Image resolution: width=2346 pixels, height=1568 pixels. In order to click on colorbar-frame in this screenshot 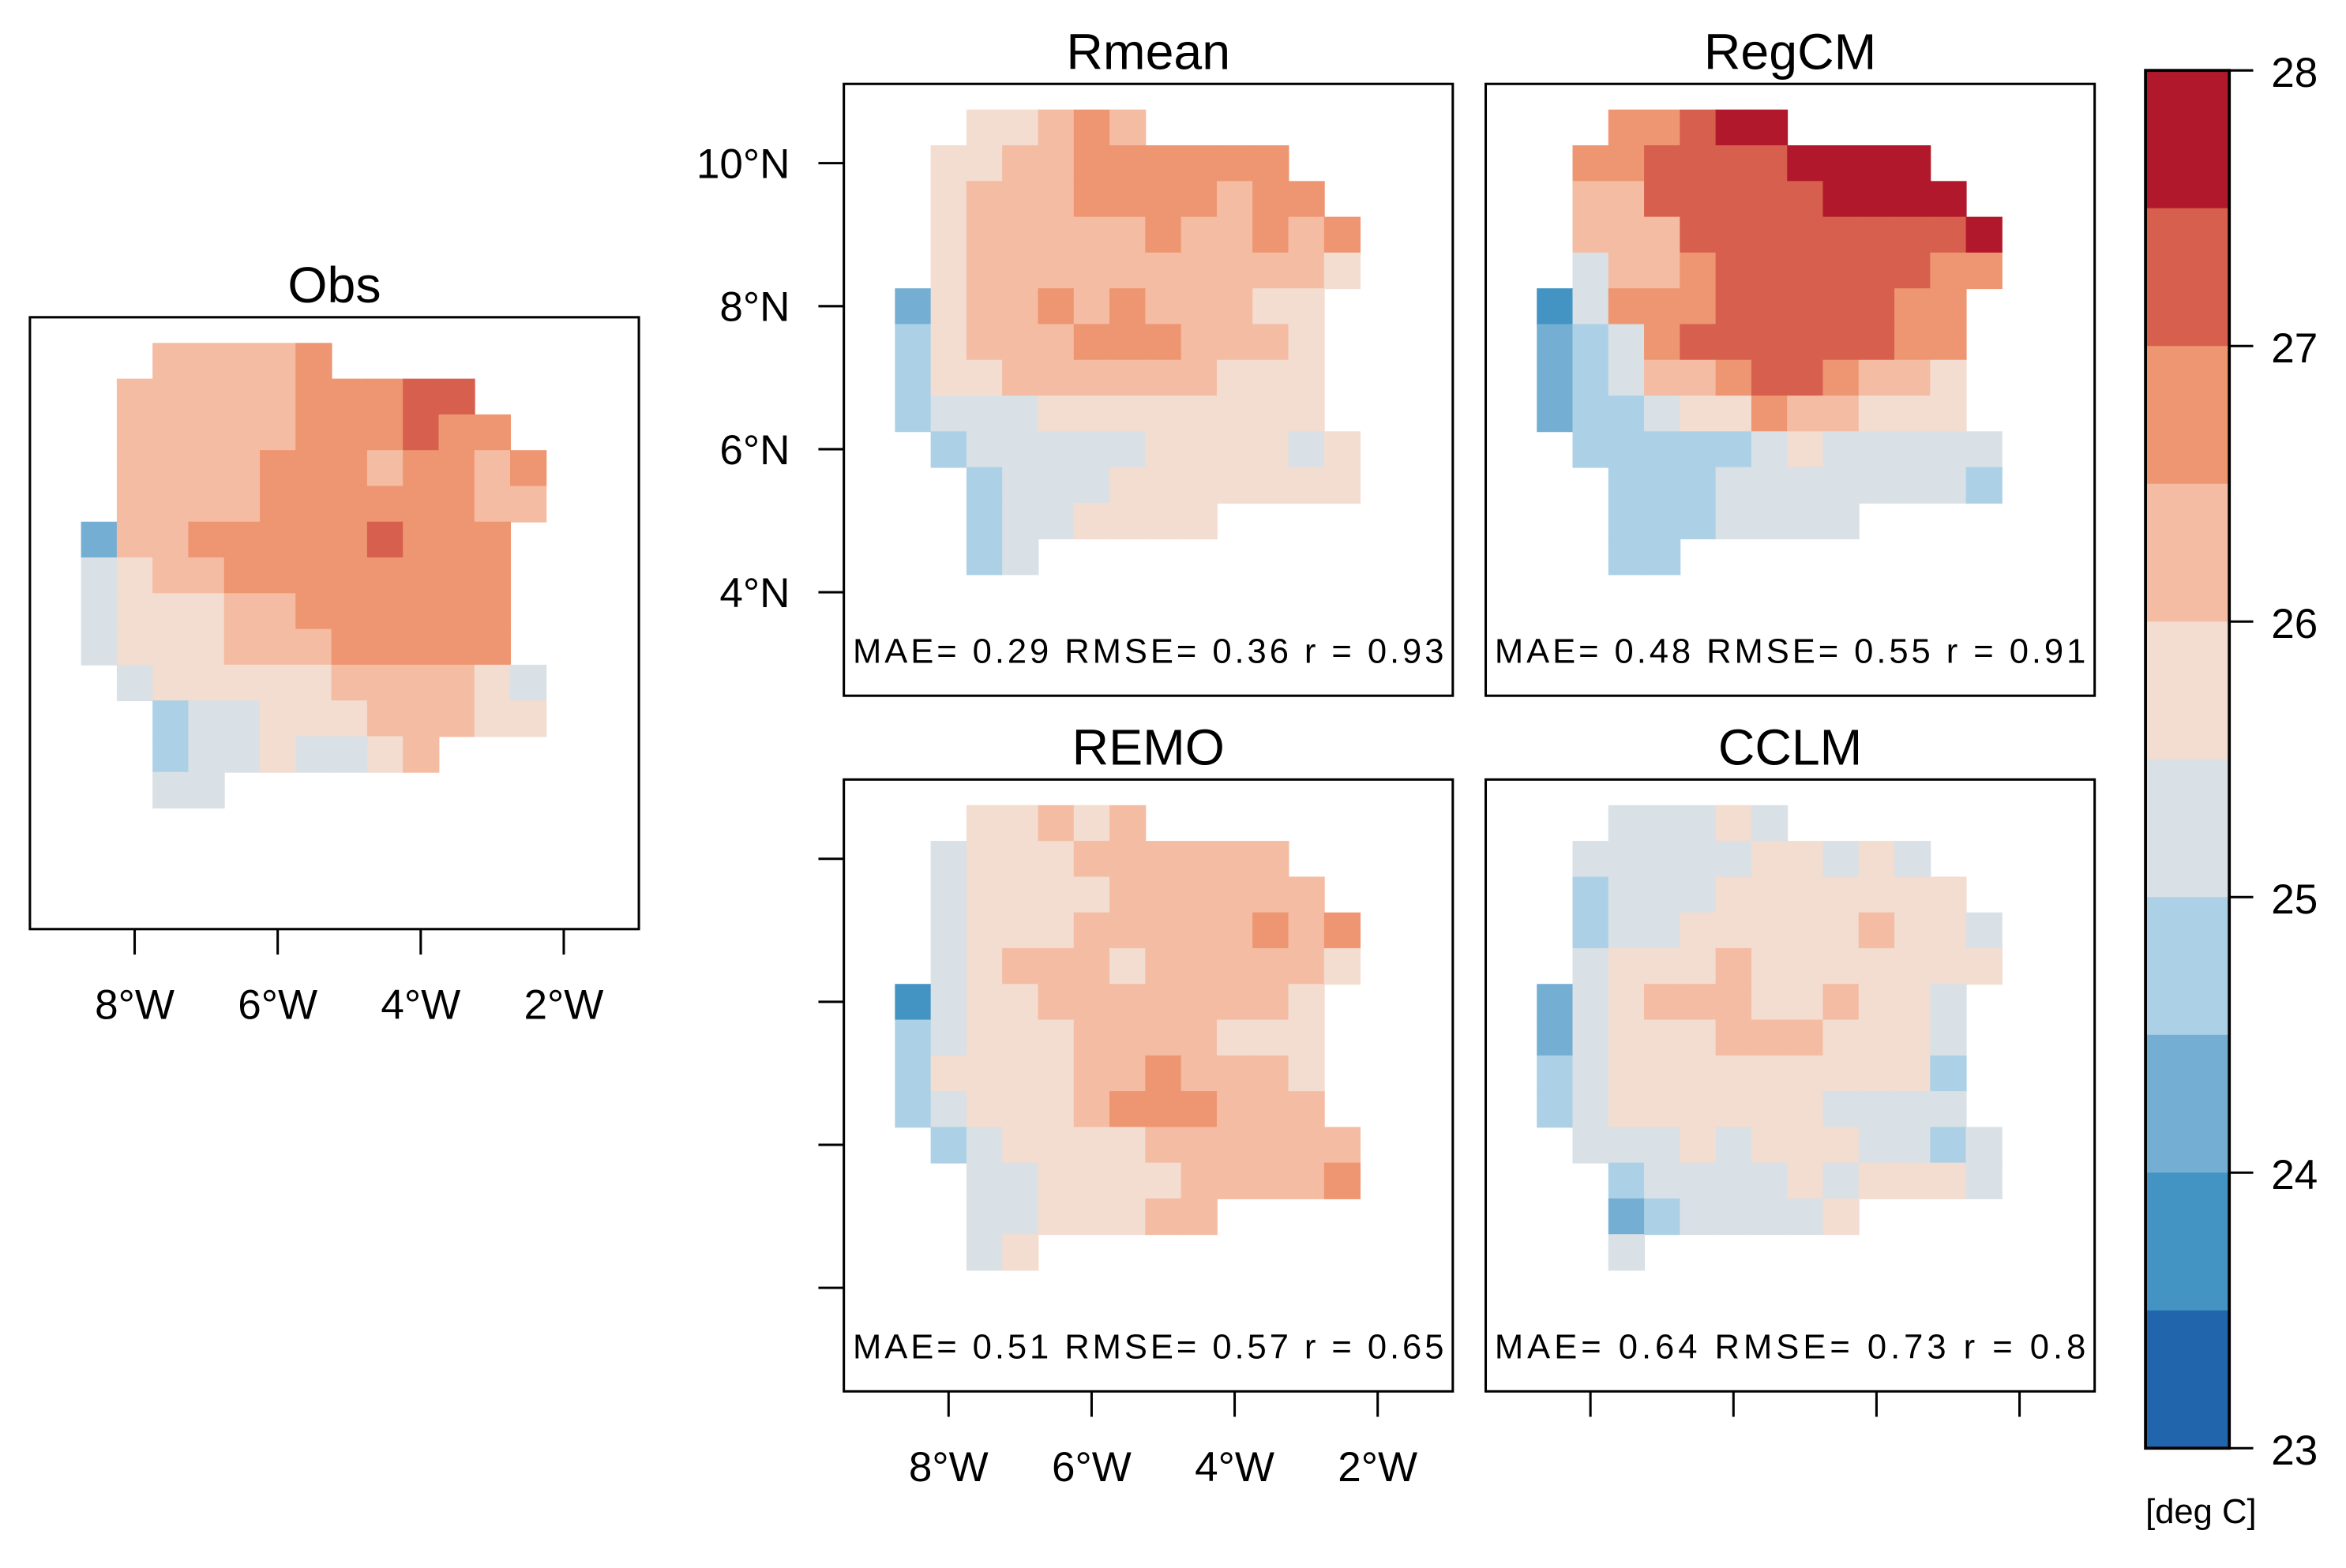, I will do `click(2188, 759)`.